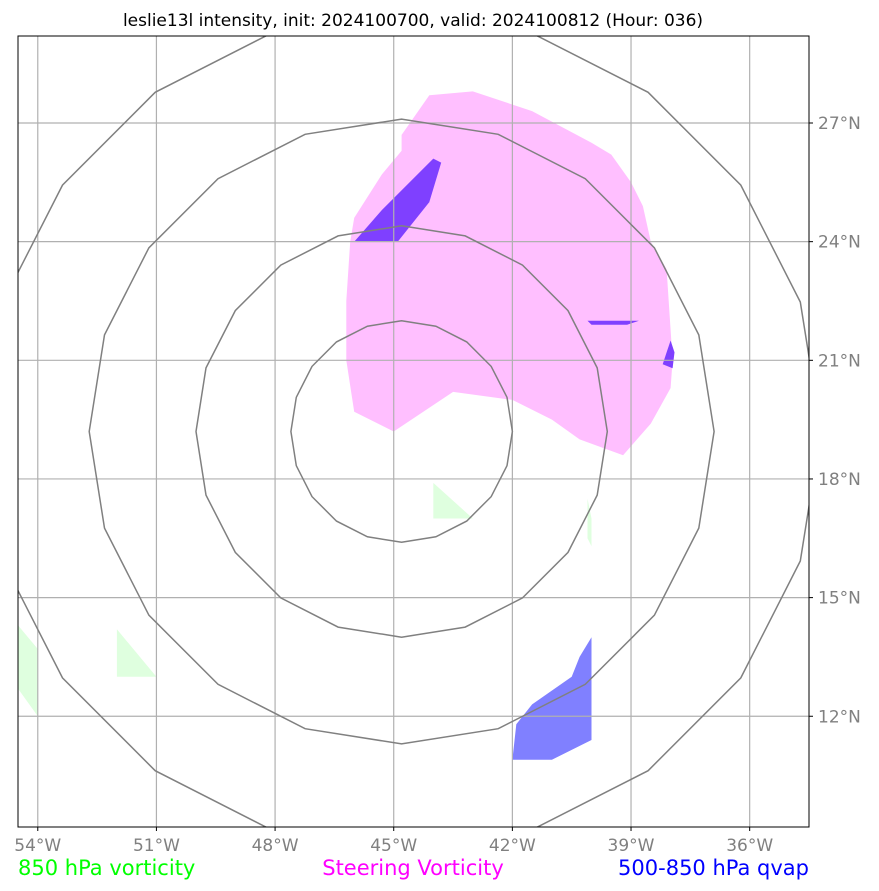 This screenshot has width=879, height=891. What do you see at coordinates (749, 846) in the screenshot?
I see `x-tick-label: 36°W` at bounding box center [749, 846].